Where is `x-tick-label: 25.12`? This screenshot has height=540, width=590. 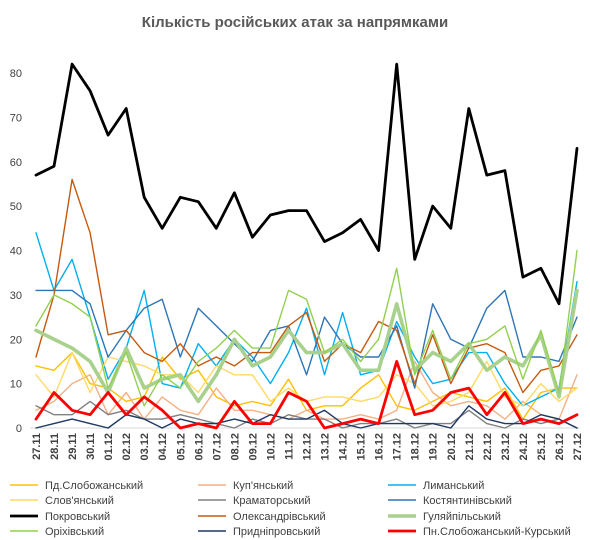
x-tick-label: 25.12 is located at coordinates (542, 447).